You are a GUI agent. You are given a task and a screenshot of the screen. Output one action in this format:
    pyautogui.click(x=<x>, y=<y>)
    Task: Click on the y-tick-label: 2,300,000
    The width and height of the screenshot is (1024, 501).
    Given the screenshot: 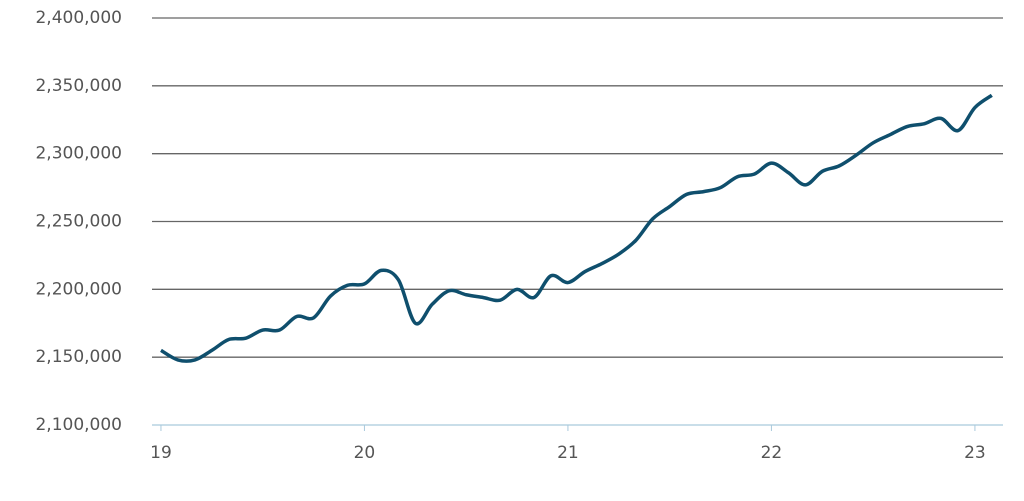 What is the action you would take?
    pyautogui.click(x=78, y=154)
    